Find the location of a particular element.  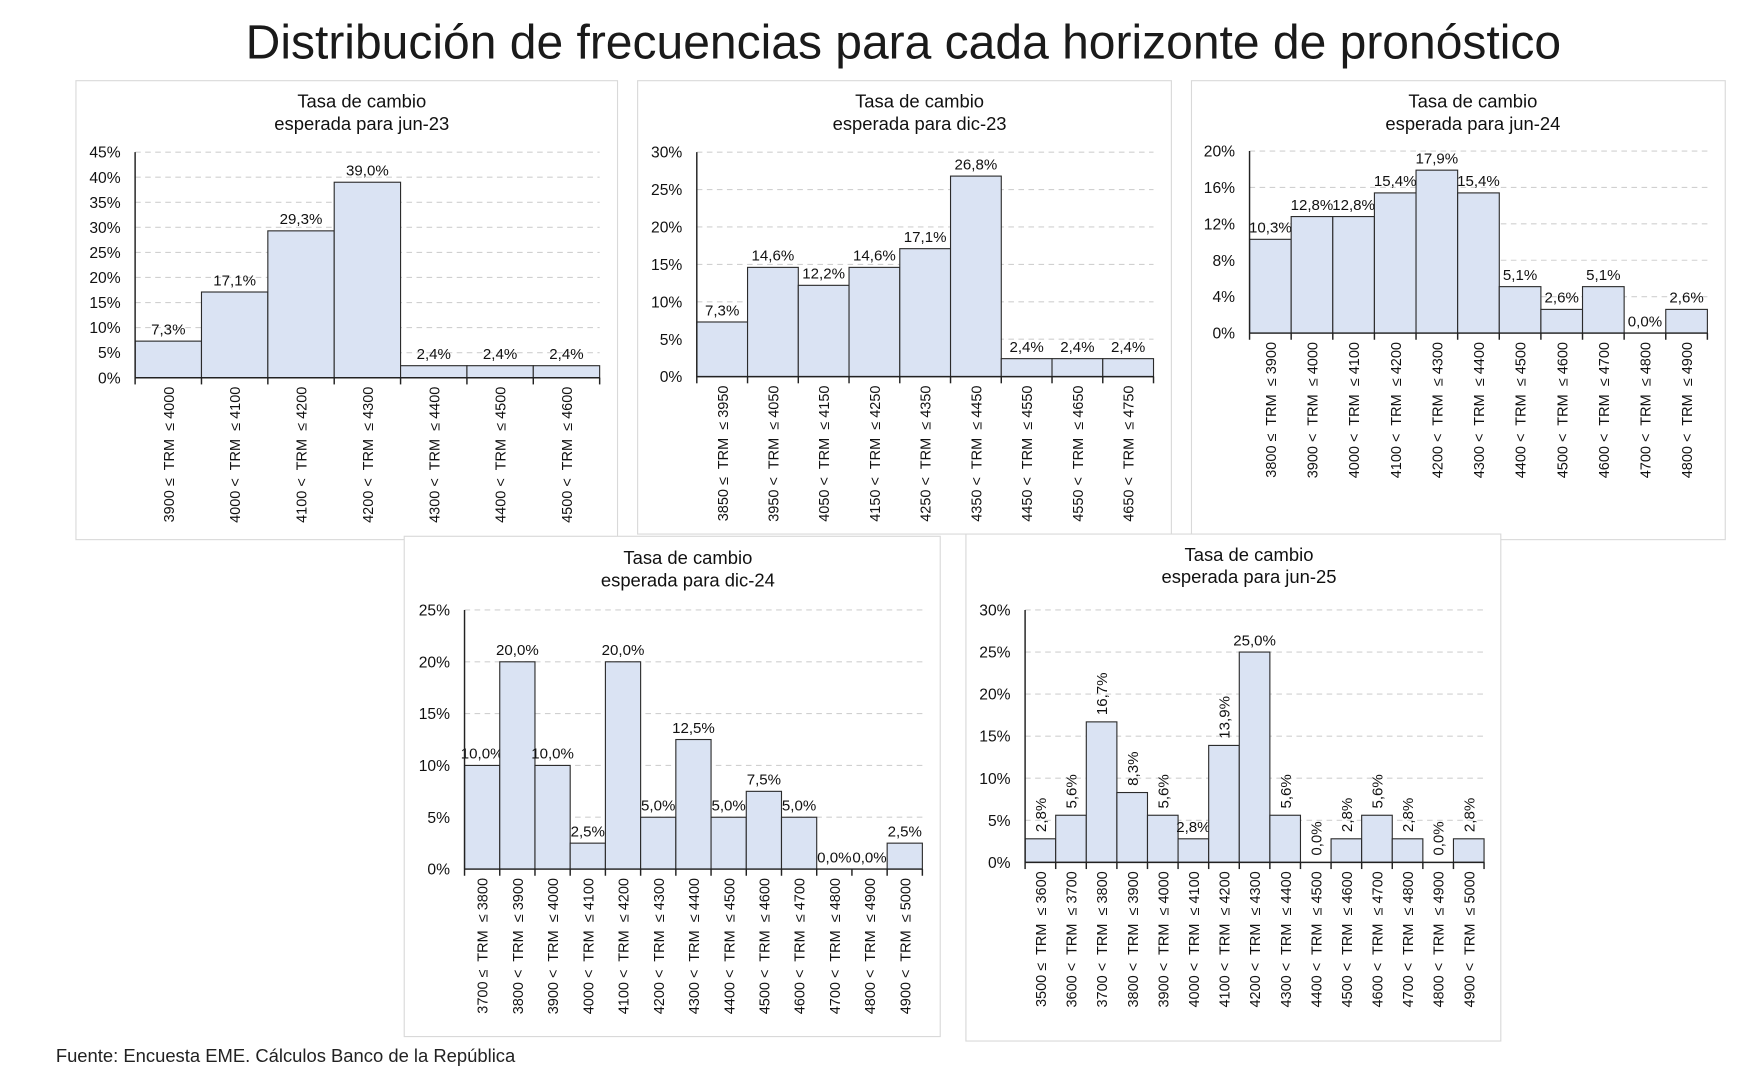

y-tick-label: 35% is located at coordinates (104, 203).